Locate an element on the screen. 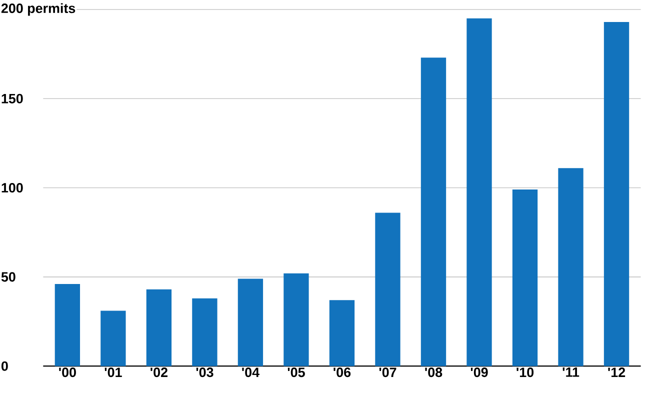 The height and width of the screenshot is (395, 665). x-tick-label: '07 is located at coordinates (387, 373).